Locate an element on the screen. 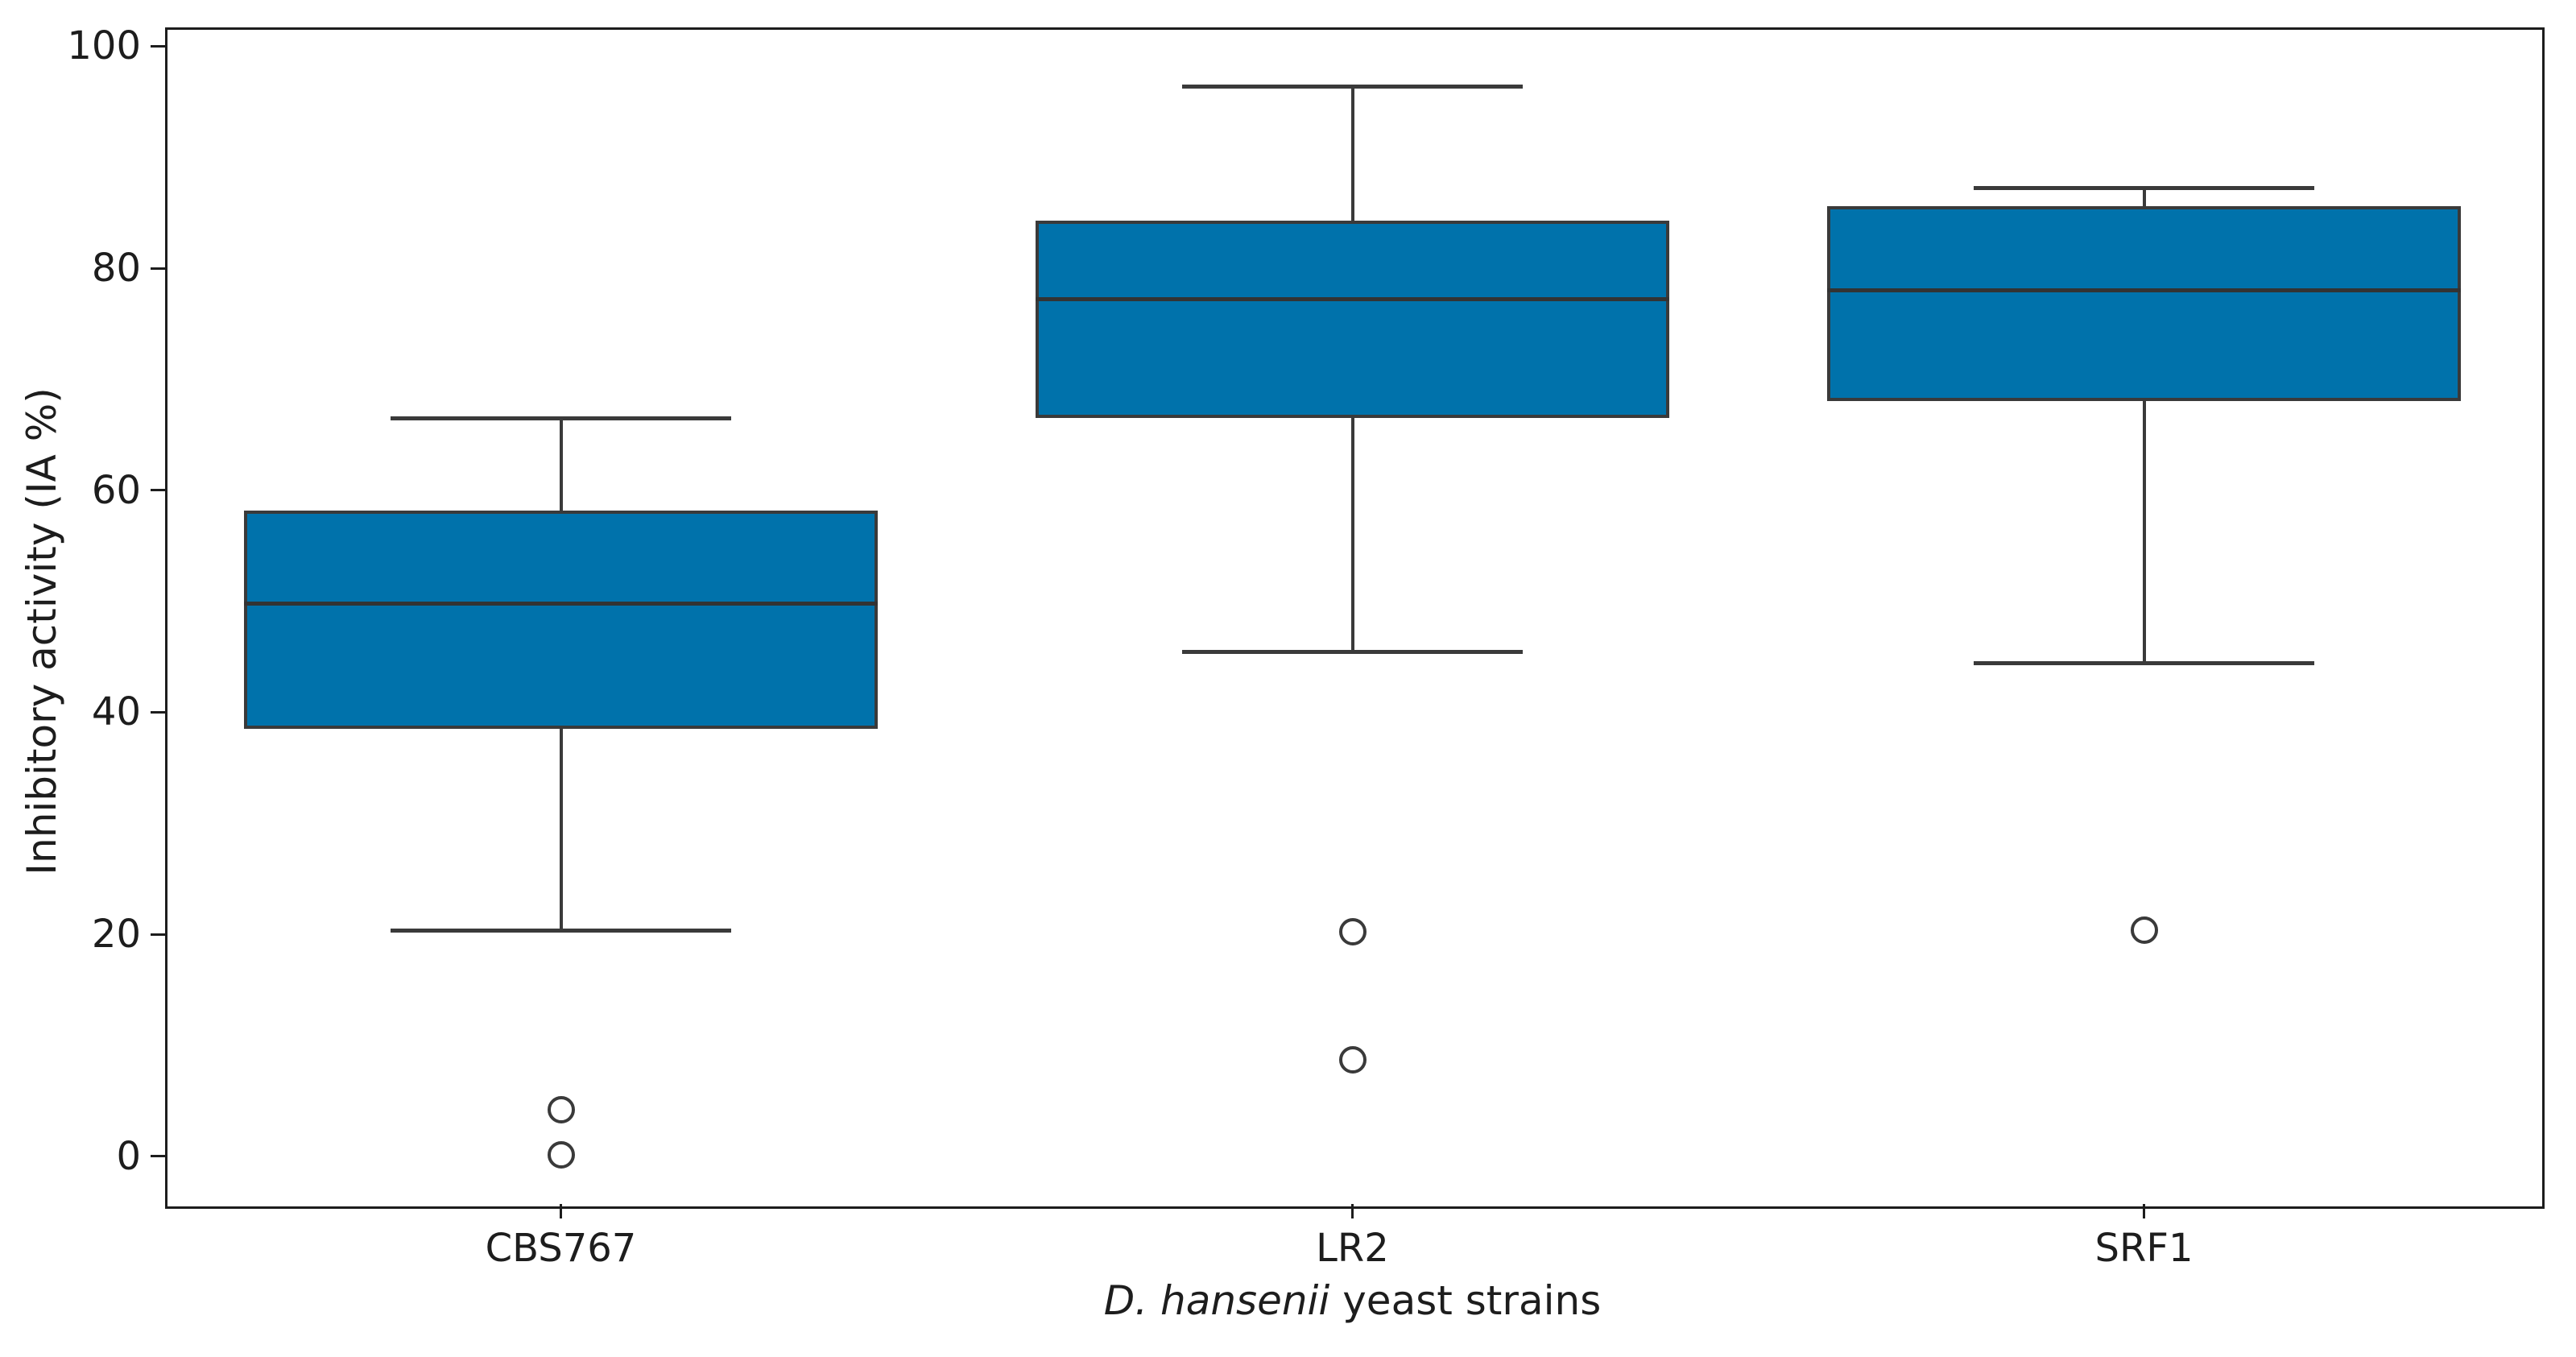 The height and width of the screenshot is (1357, 2576). y-tick-label-100: 100 is located at coordinates (104, 46).